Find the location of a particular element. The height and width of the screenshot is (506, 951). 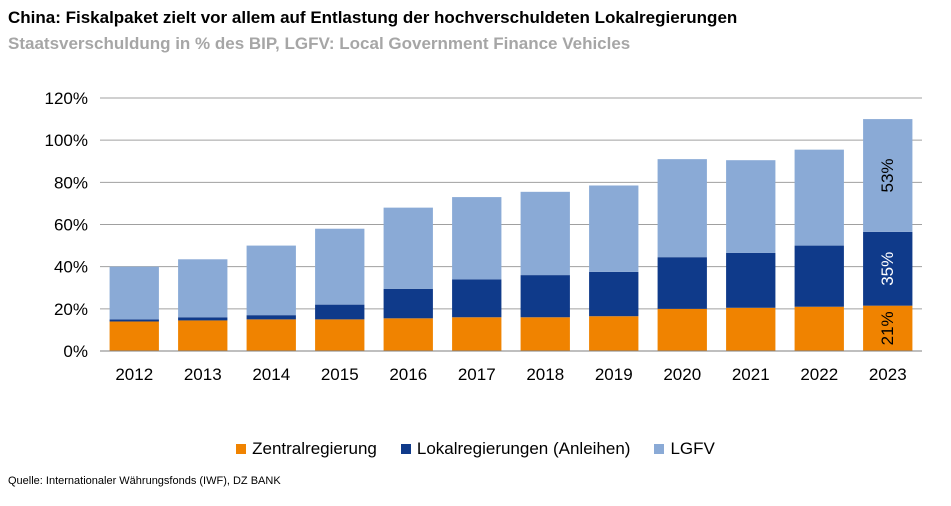

x-tick-label: 2015 is located at coordinates (340, 374).